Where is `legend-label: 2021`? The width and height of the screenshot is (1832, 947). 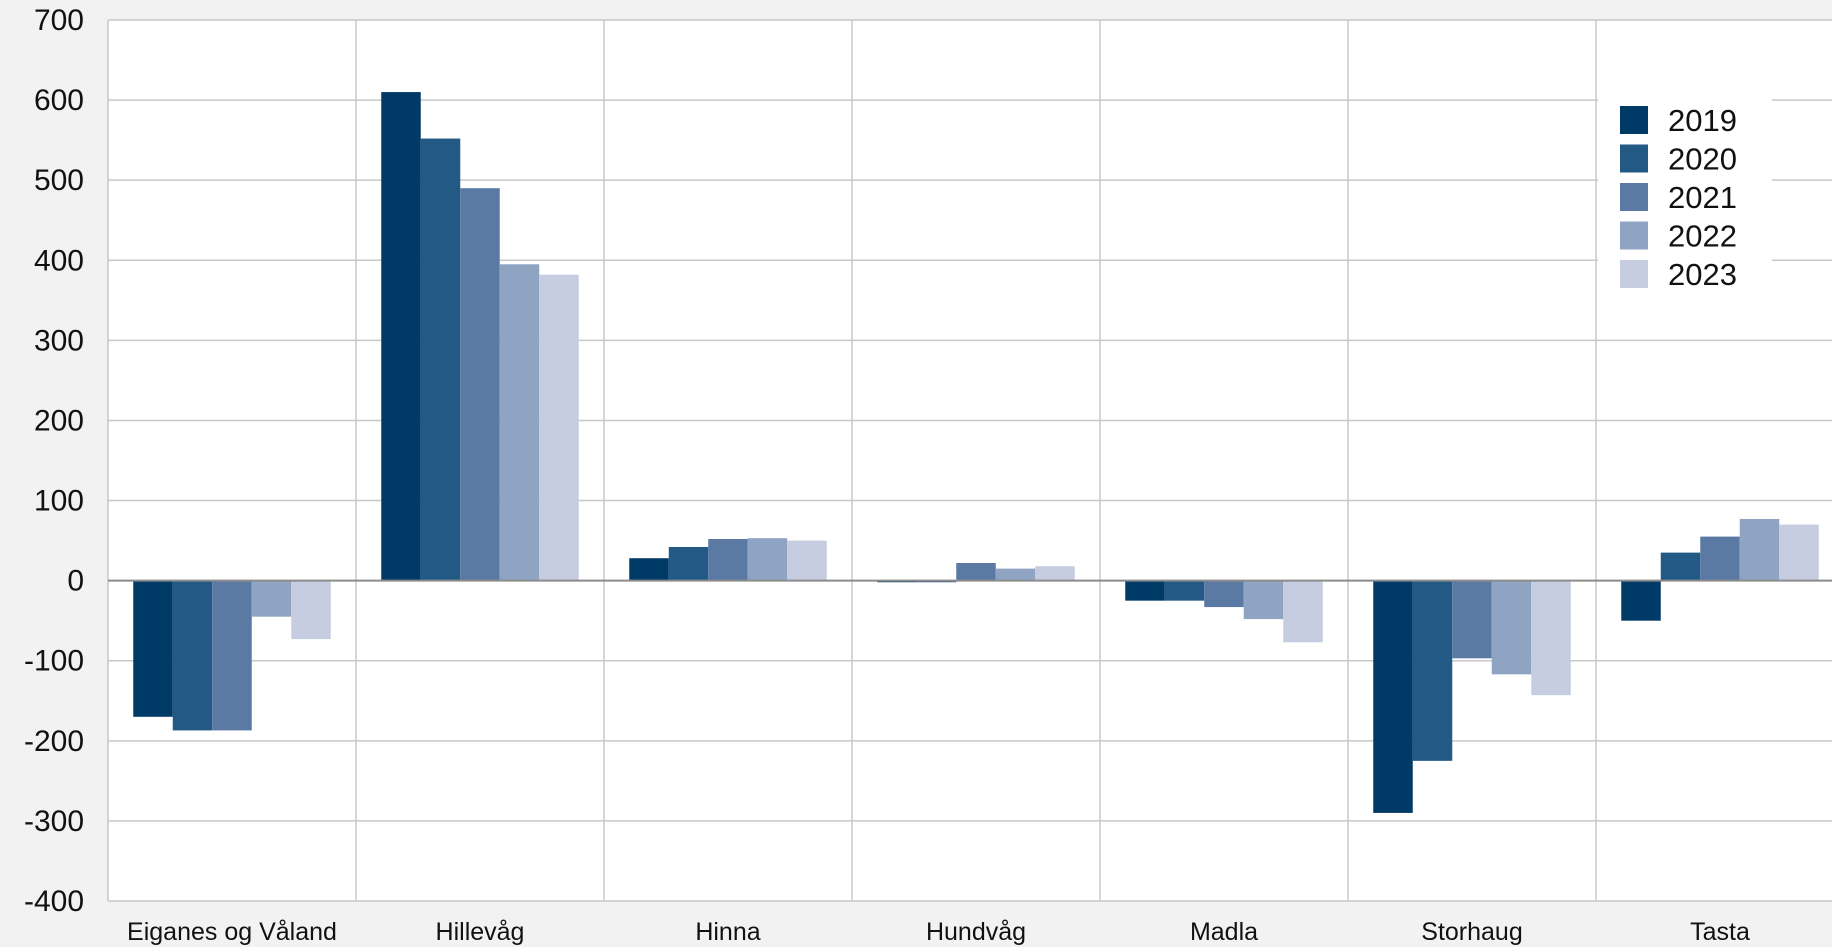 legend-label: 2021 is located at coordinates (1702, 197).